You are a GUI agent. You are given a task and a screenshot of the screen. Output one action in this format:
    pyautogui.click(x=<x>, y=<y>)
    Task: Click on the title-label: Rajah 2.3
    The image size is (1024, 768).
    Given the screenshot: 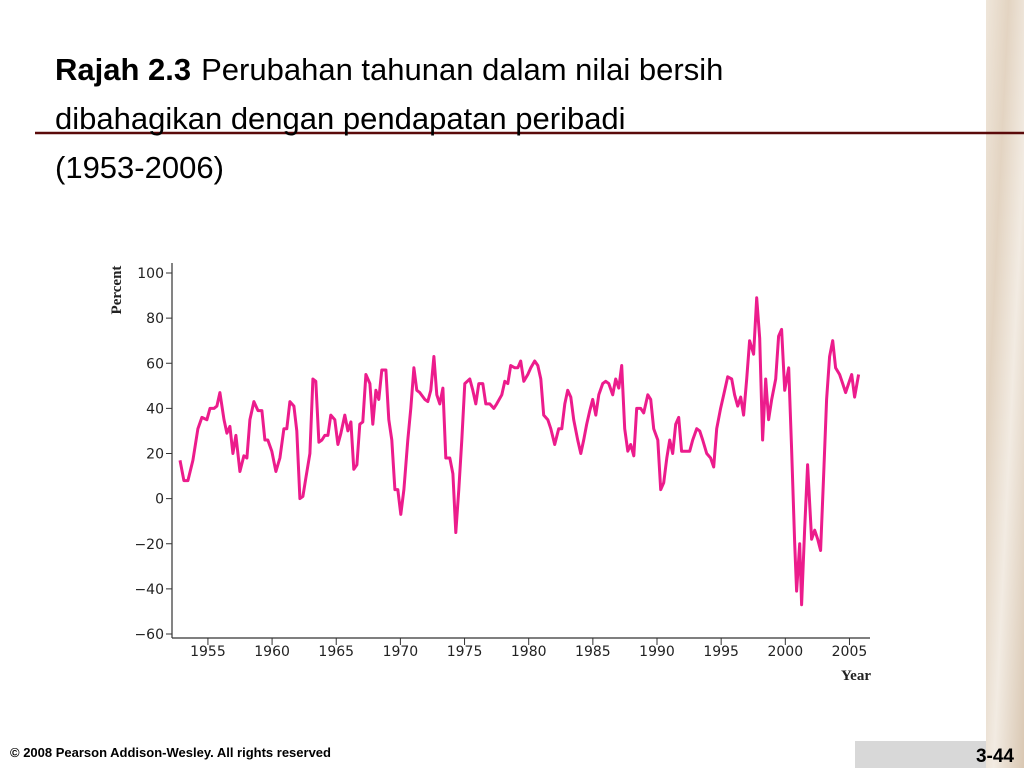 What is the action you would take?
    pyautogui.click(x=123, y=69)
    